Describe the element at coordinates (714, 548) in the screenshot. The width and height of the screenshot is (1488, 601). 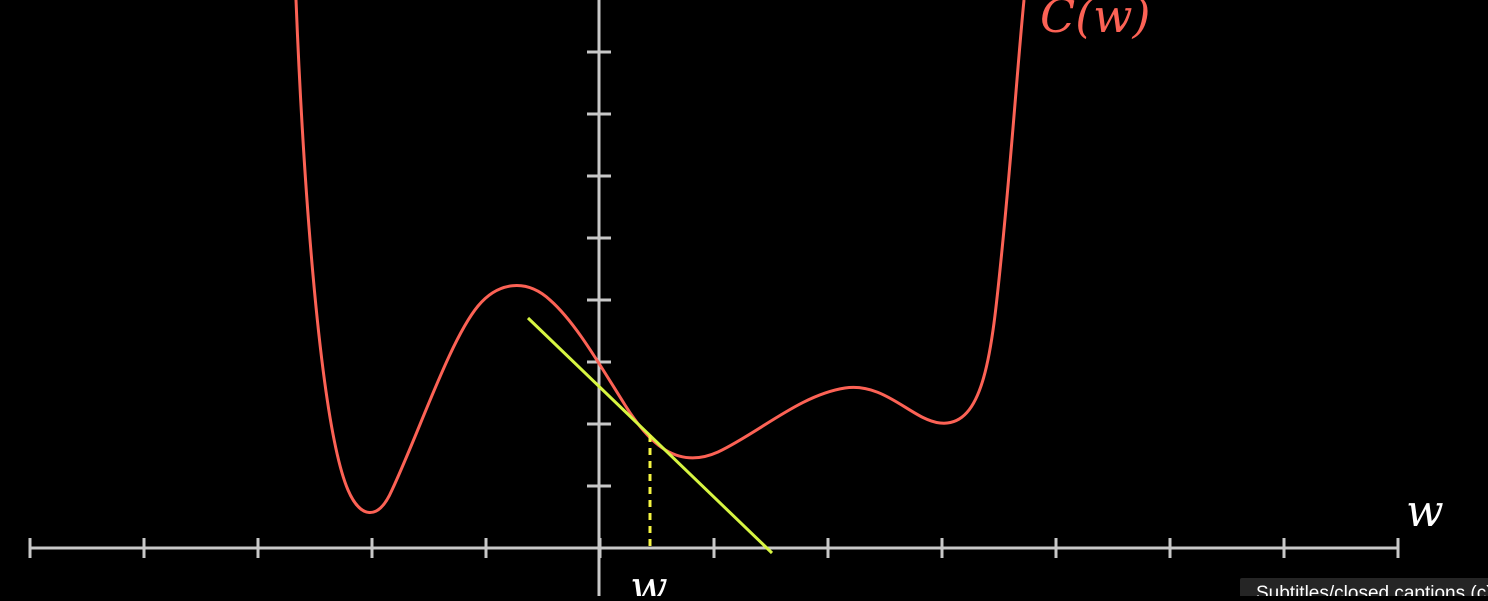
I see `x-axis-ticks` at that location.